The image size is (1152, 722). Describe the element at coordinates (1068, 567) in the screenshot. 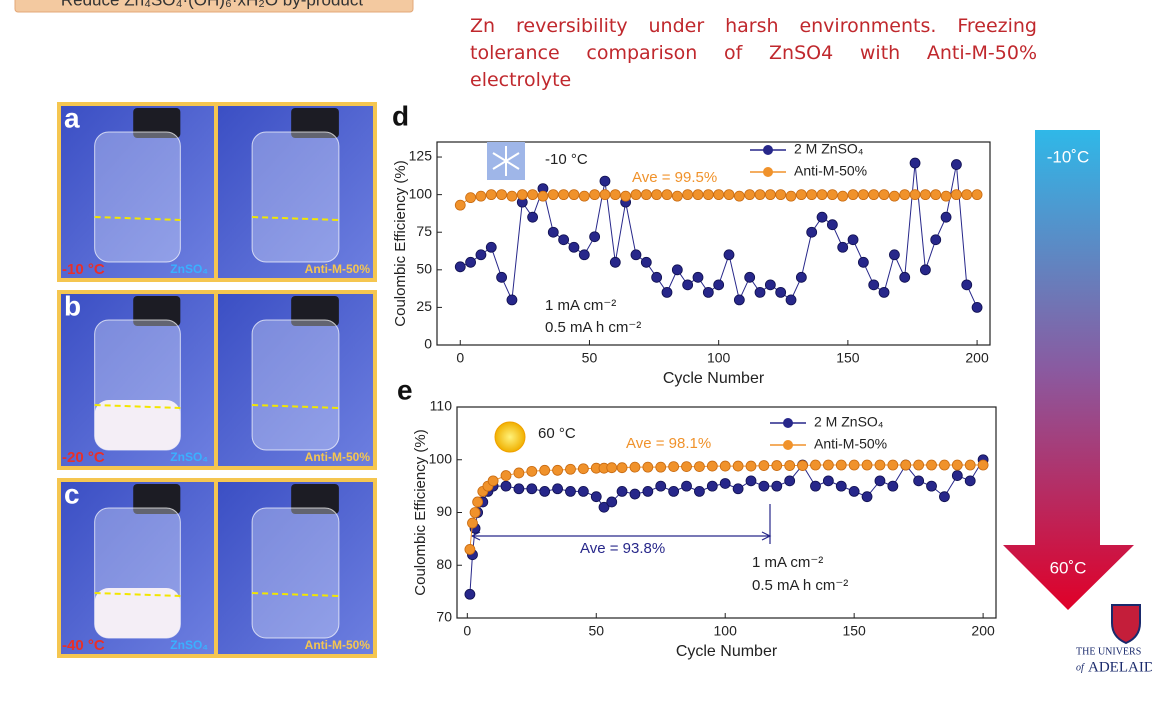

I see `arrow-bottom-label: 60˚C` at that location.